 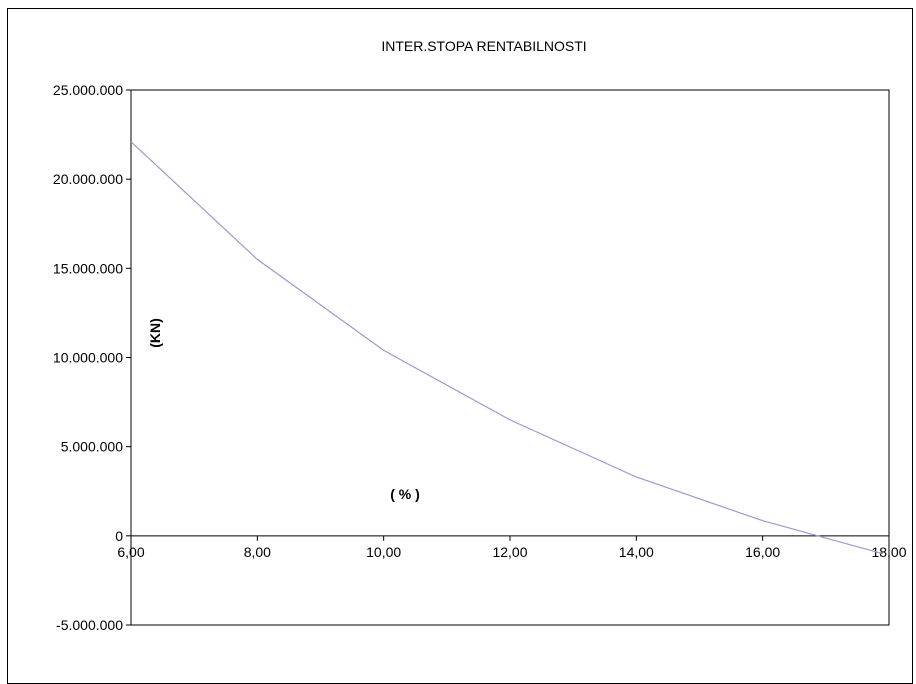 I want to click on y-tick-label: 15.000.000, so click(x=88, y=268).